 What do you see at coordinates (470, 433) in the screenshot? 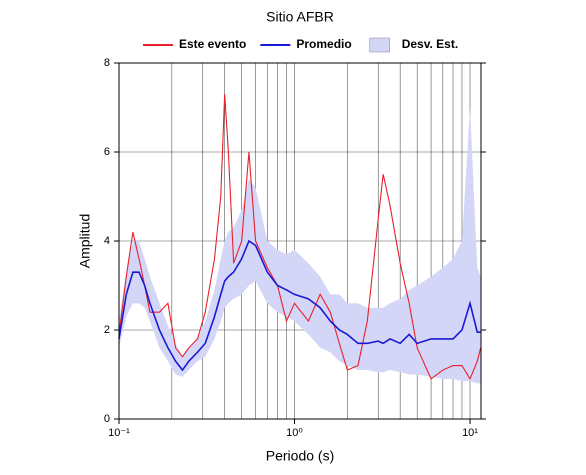
I see `x-tick-label: 10¹` at bounding box center [470, 433].